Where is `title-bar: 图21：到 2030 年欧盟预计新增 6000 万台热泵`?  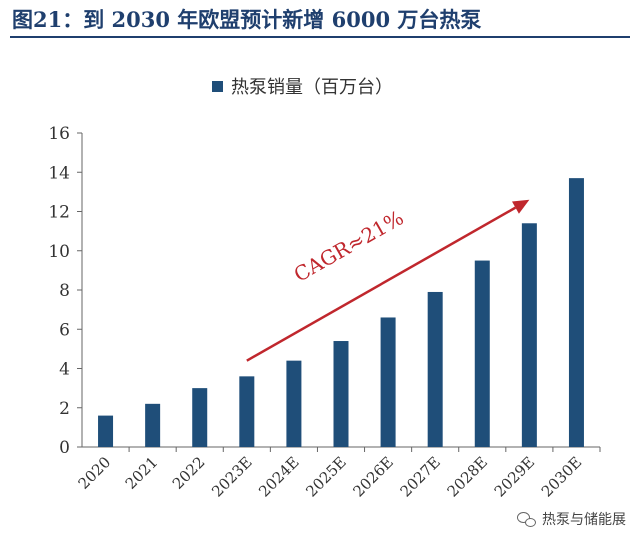 title-bar: 图21：到 2030 年欧盟预计新增 6000 万台热泵 is located at coordinates (320, 20).